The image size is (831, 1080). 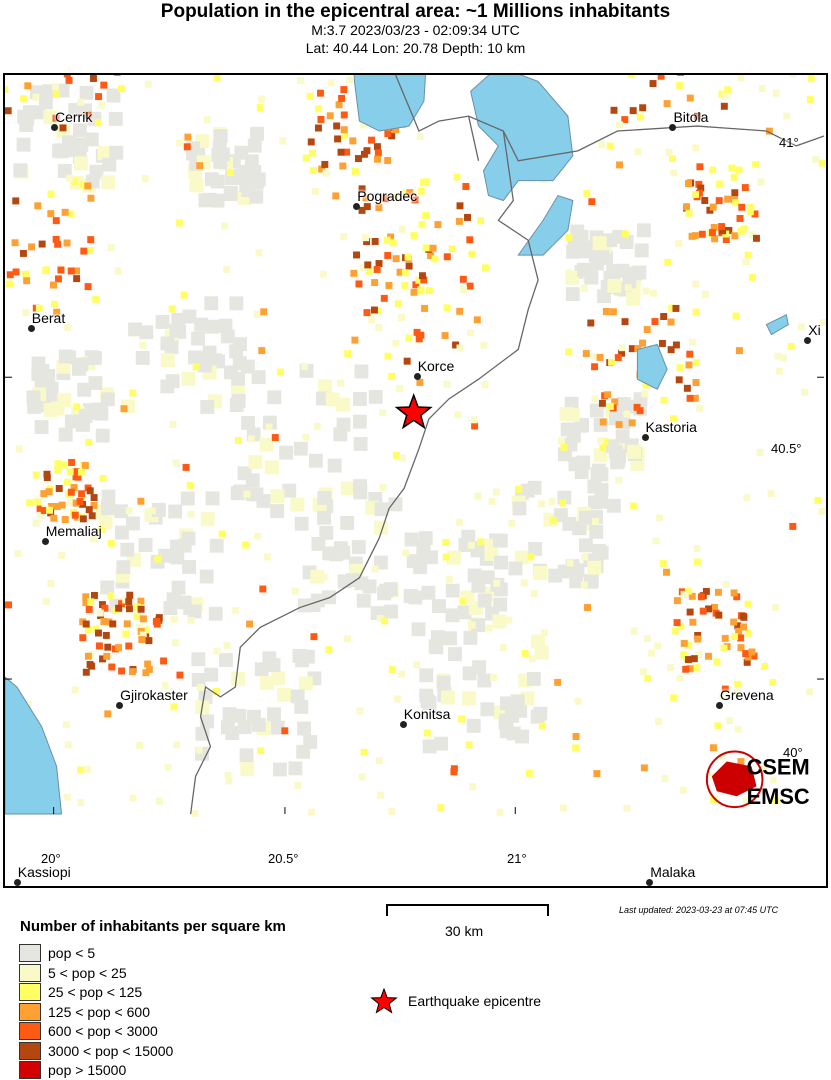 What do you see at coordinates (283, 858) in the screenshot?
I see `lon-label: 20.5°` at bounding box center [283, 858].